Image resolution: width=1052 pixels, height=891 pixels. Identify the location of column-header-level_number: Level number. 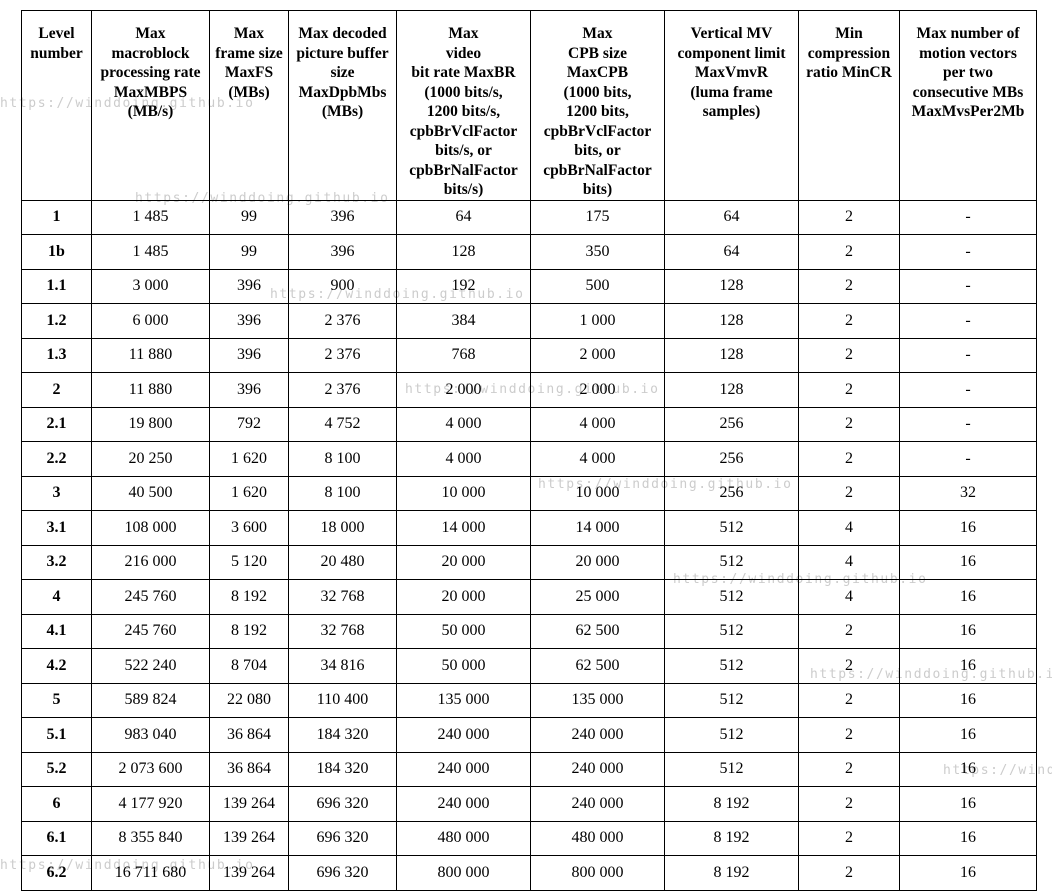
(56, 105).